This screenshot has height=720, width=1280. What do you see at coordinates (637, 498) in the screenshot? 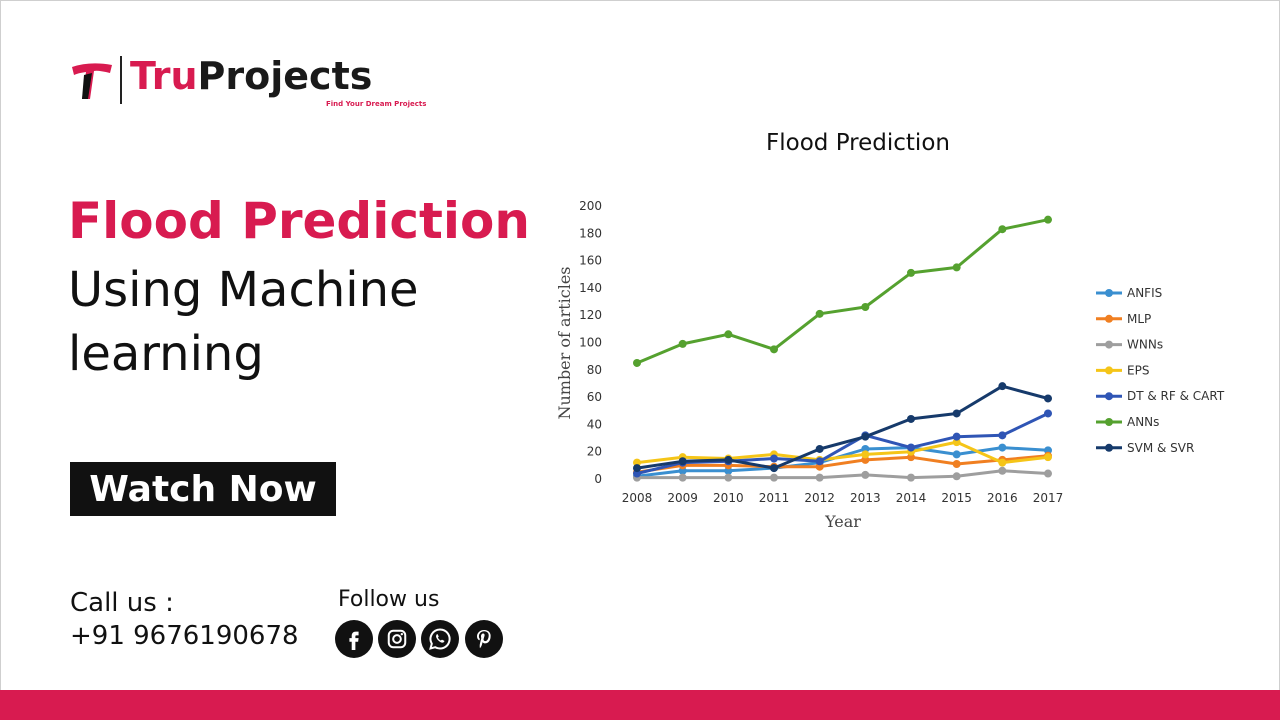
I see `x-tick-label: 2008` at bounding box center [637, 498].